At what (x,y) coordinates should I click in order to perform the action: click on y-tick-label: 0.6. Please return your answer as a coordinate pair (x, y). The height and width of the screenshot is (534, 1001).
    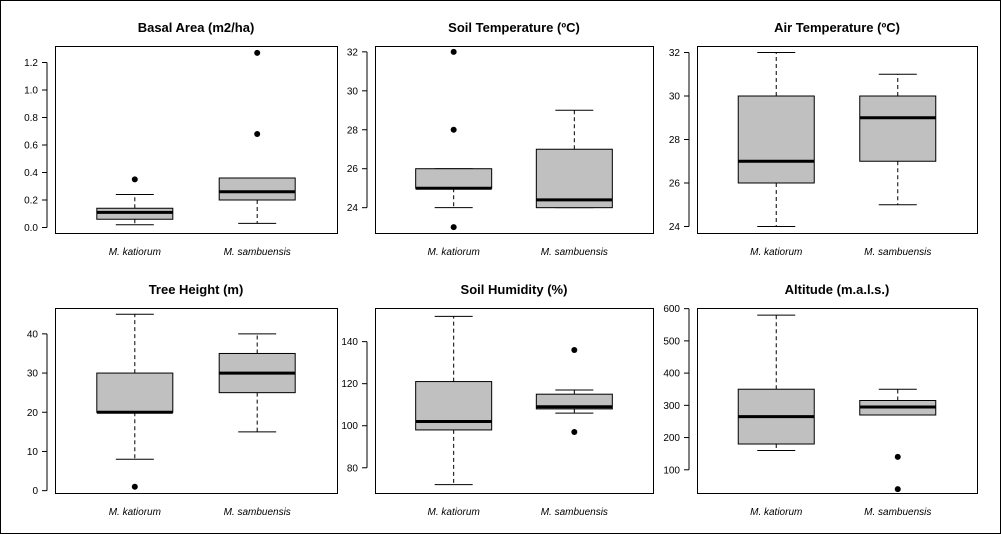
    Looking at the image, I should click on (31, 146).